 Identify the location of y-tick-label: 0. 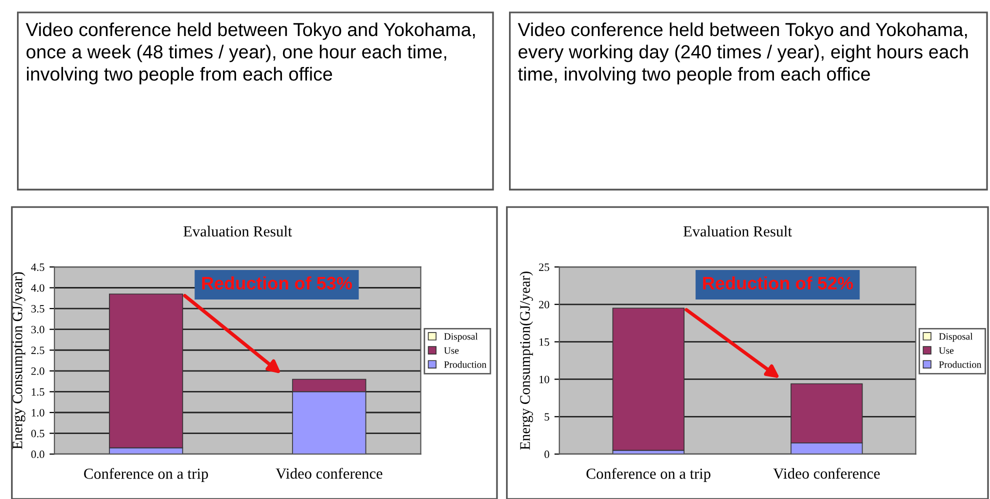
(547, 454).